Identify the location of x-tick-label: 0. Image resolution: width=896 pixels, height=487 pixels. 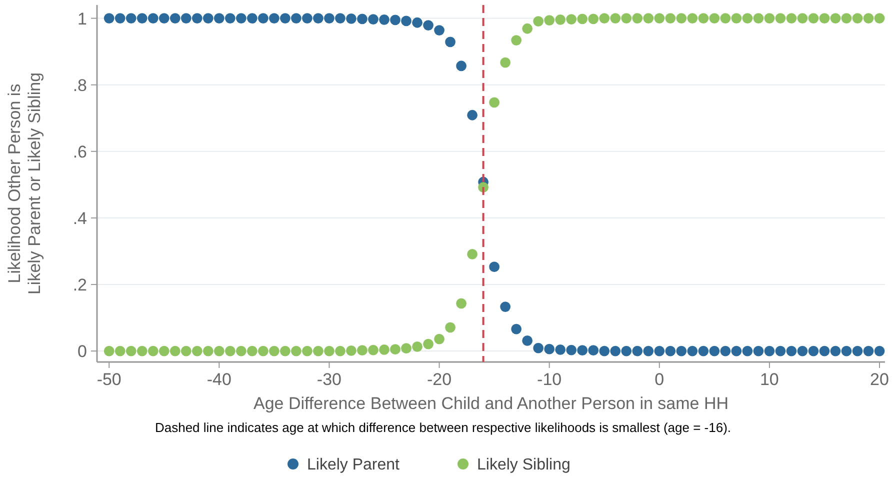
(659, 379).